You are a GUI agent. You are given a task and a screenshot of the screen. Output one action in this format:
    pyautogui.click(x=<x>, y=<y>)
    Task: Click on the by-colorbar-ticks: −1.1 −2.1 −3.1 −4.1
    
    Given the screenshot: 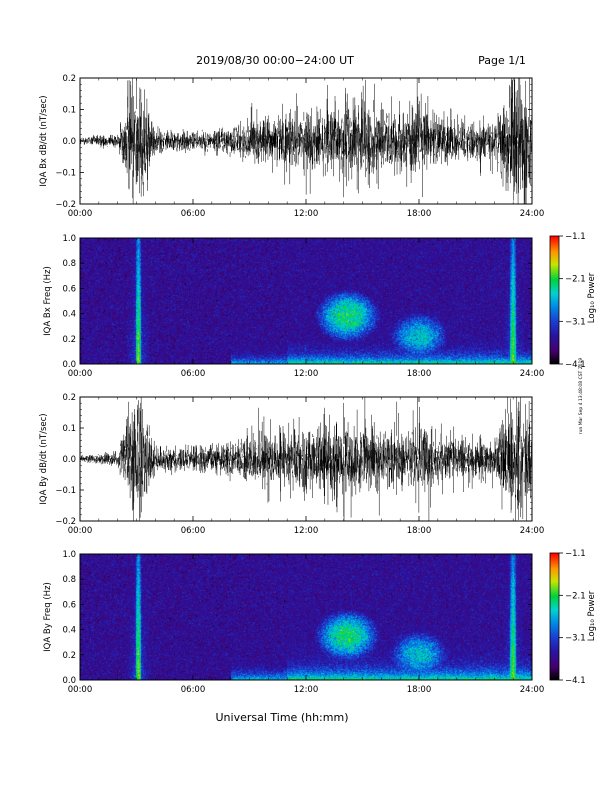 What is the action you would take?
    pyautogui.click(x=572, y=617)
    